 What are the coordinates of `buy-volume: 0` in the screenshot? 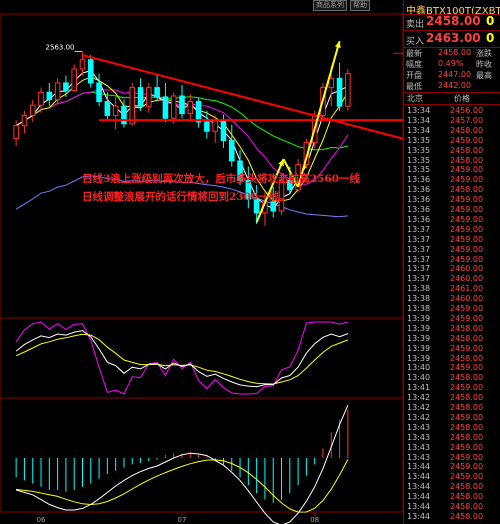 It's located at (490, 38).